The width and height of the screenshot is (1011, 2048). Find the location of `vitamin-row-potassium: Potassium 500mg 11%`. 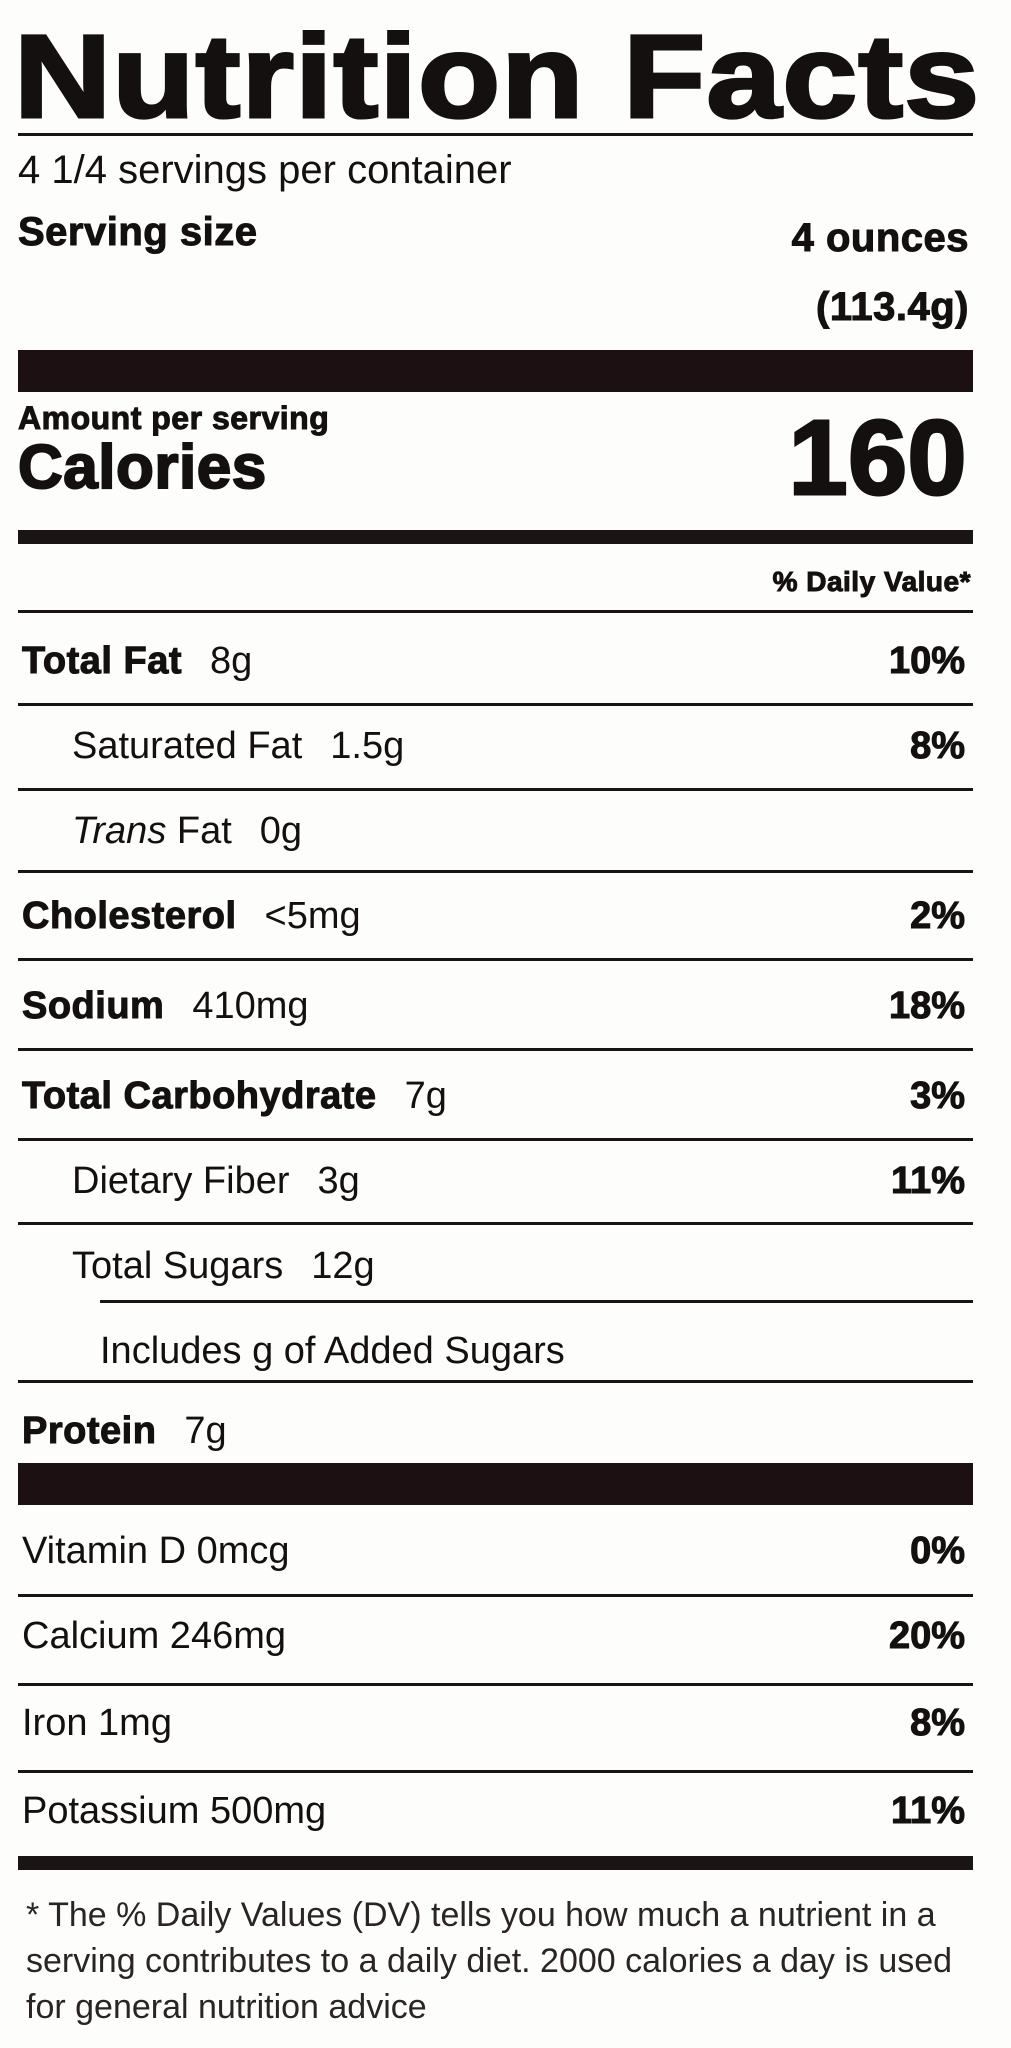

vitamin-row-potassium: Potassium 500mg 11% is located at coordinates (493, 1811).